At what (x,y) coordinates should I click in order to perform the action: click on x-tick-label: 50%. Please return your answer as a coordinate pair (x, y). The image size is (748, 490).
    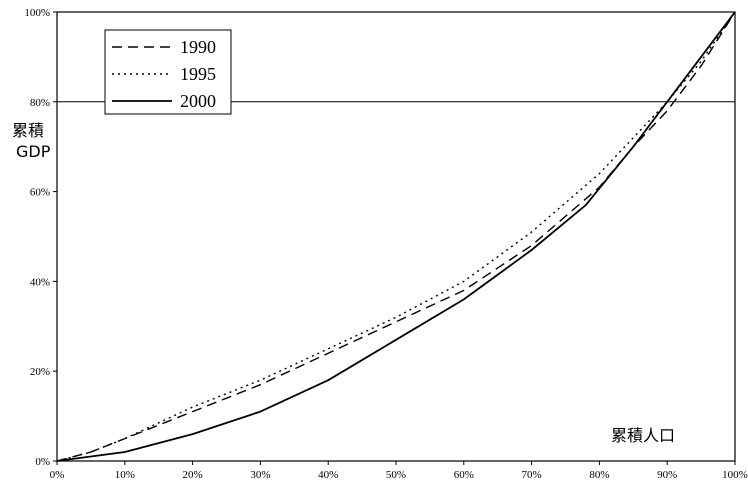
    Looking at the image, I should click on (396, 475).